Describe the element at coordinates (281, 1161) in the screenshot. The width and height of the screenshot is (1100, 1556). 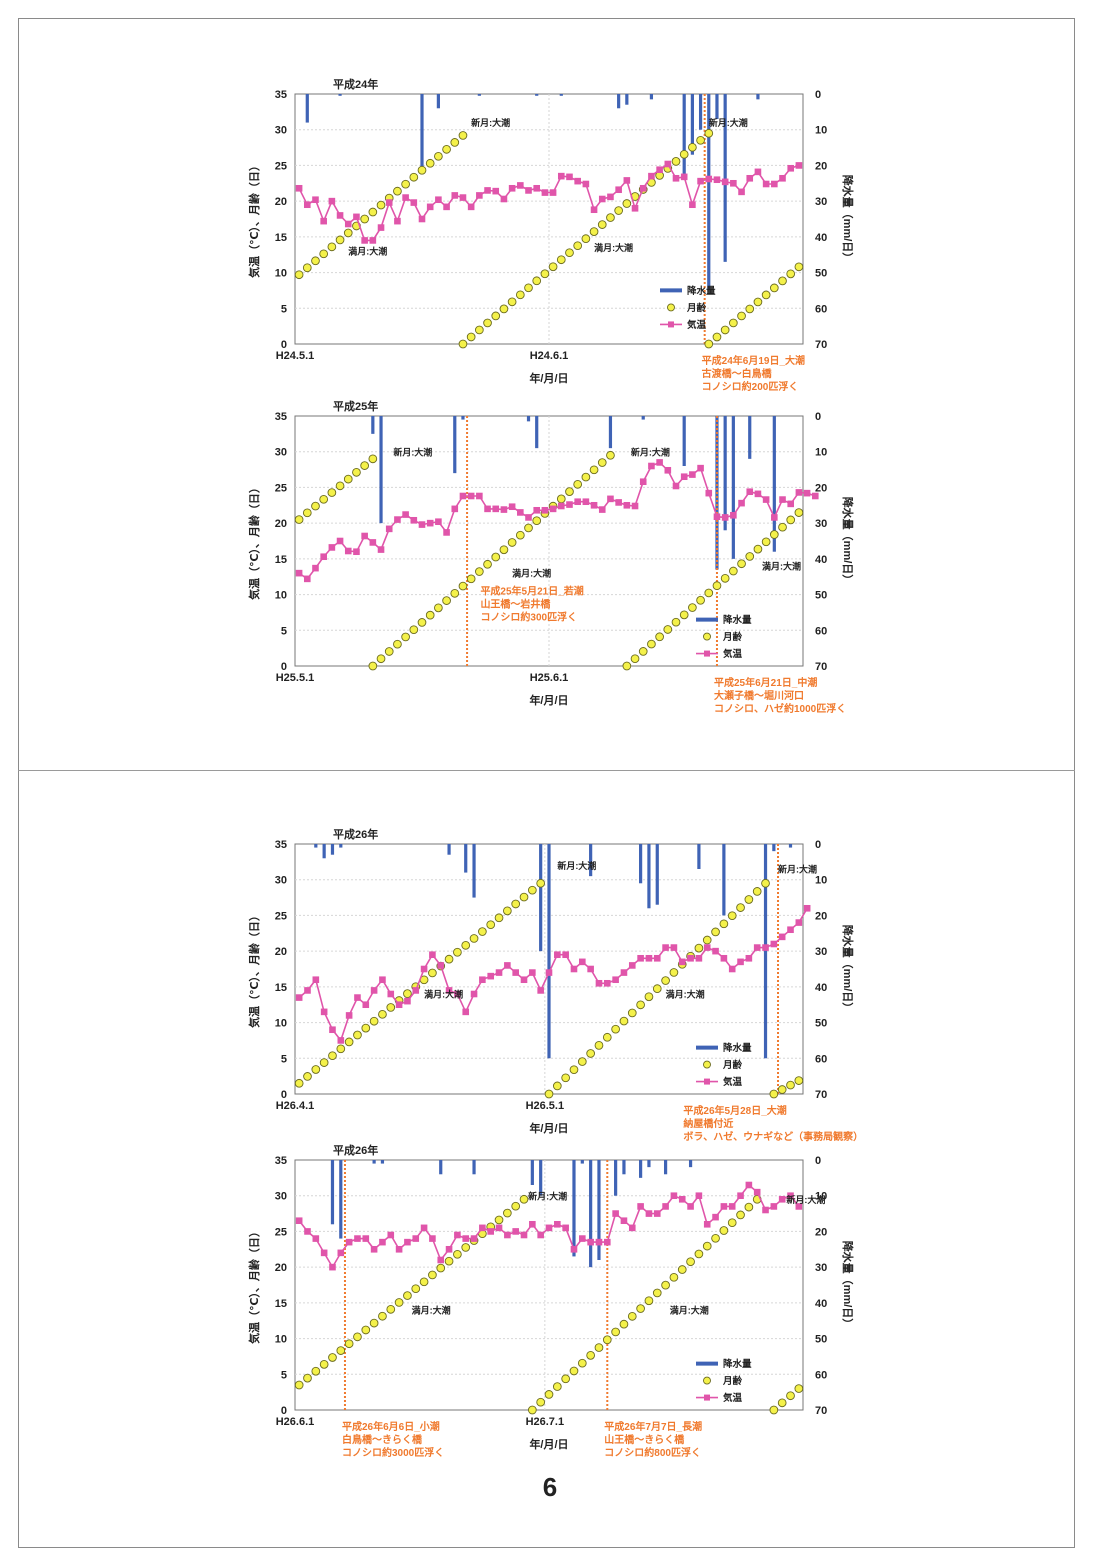
I see `y-tick-label: 35` at that location.